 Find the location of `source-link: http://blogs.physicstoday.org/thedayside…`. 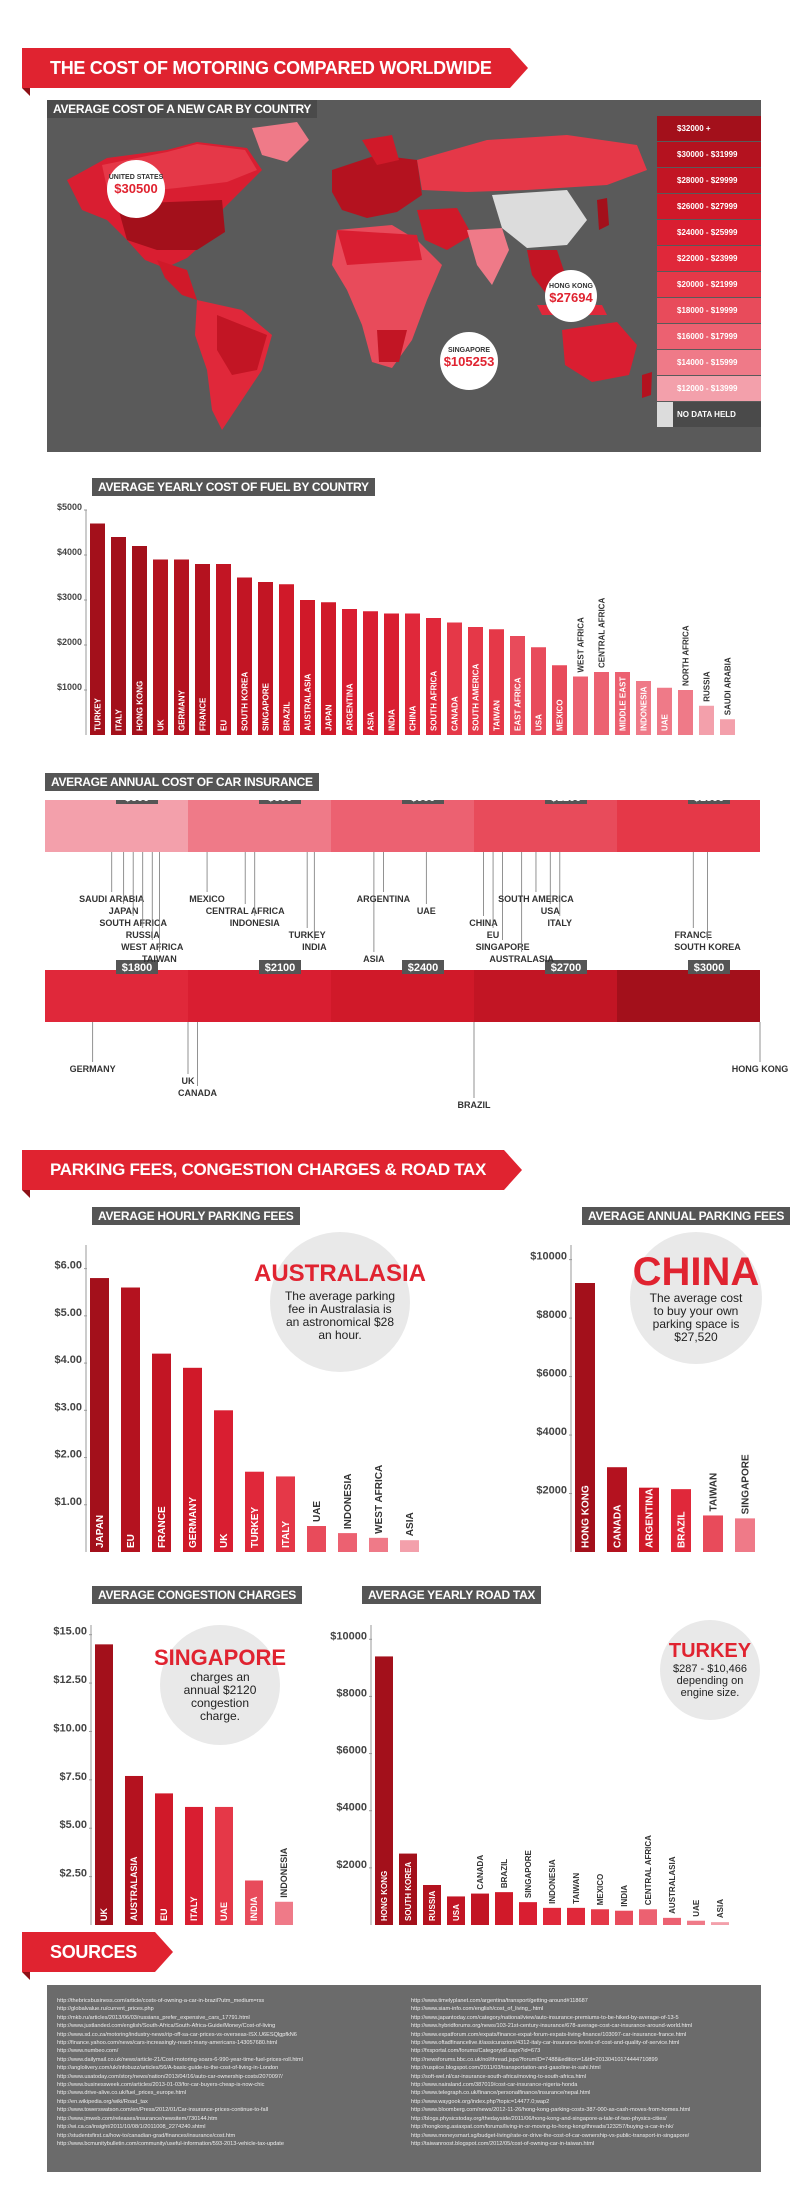

source-link: http://blogs.physicstoday.org/thedayside… is located at coordinates (539, 2118).